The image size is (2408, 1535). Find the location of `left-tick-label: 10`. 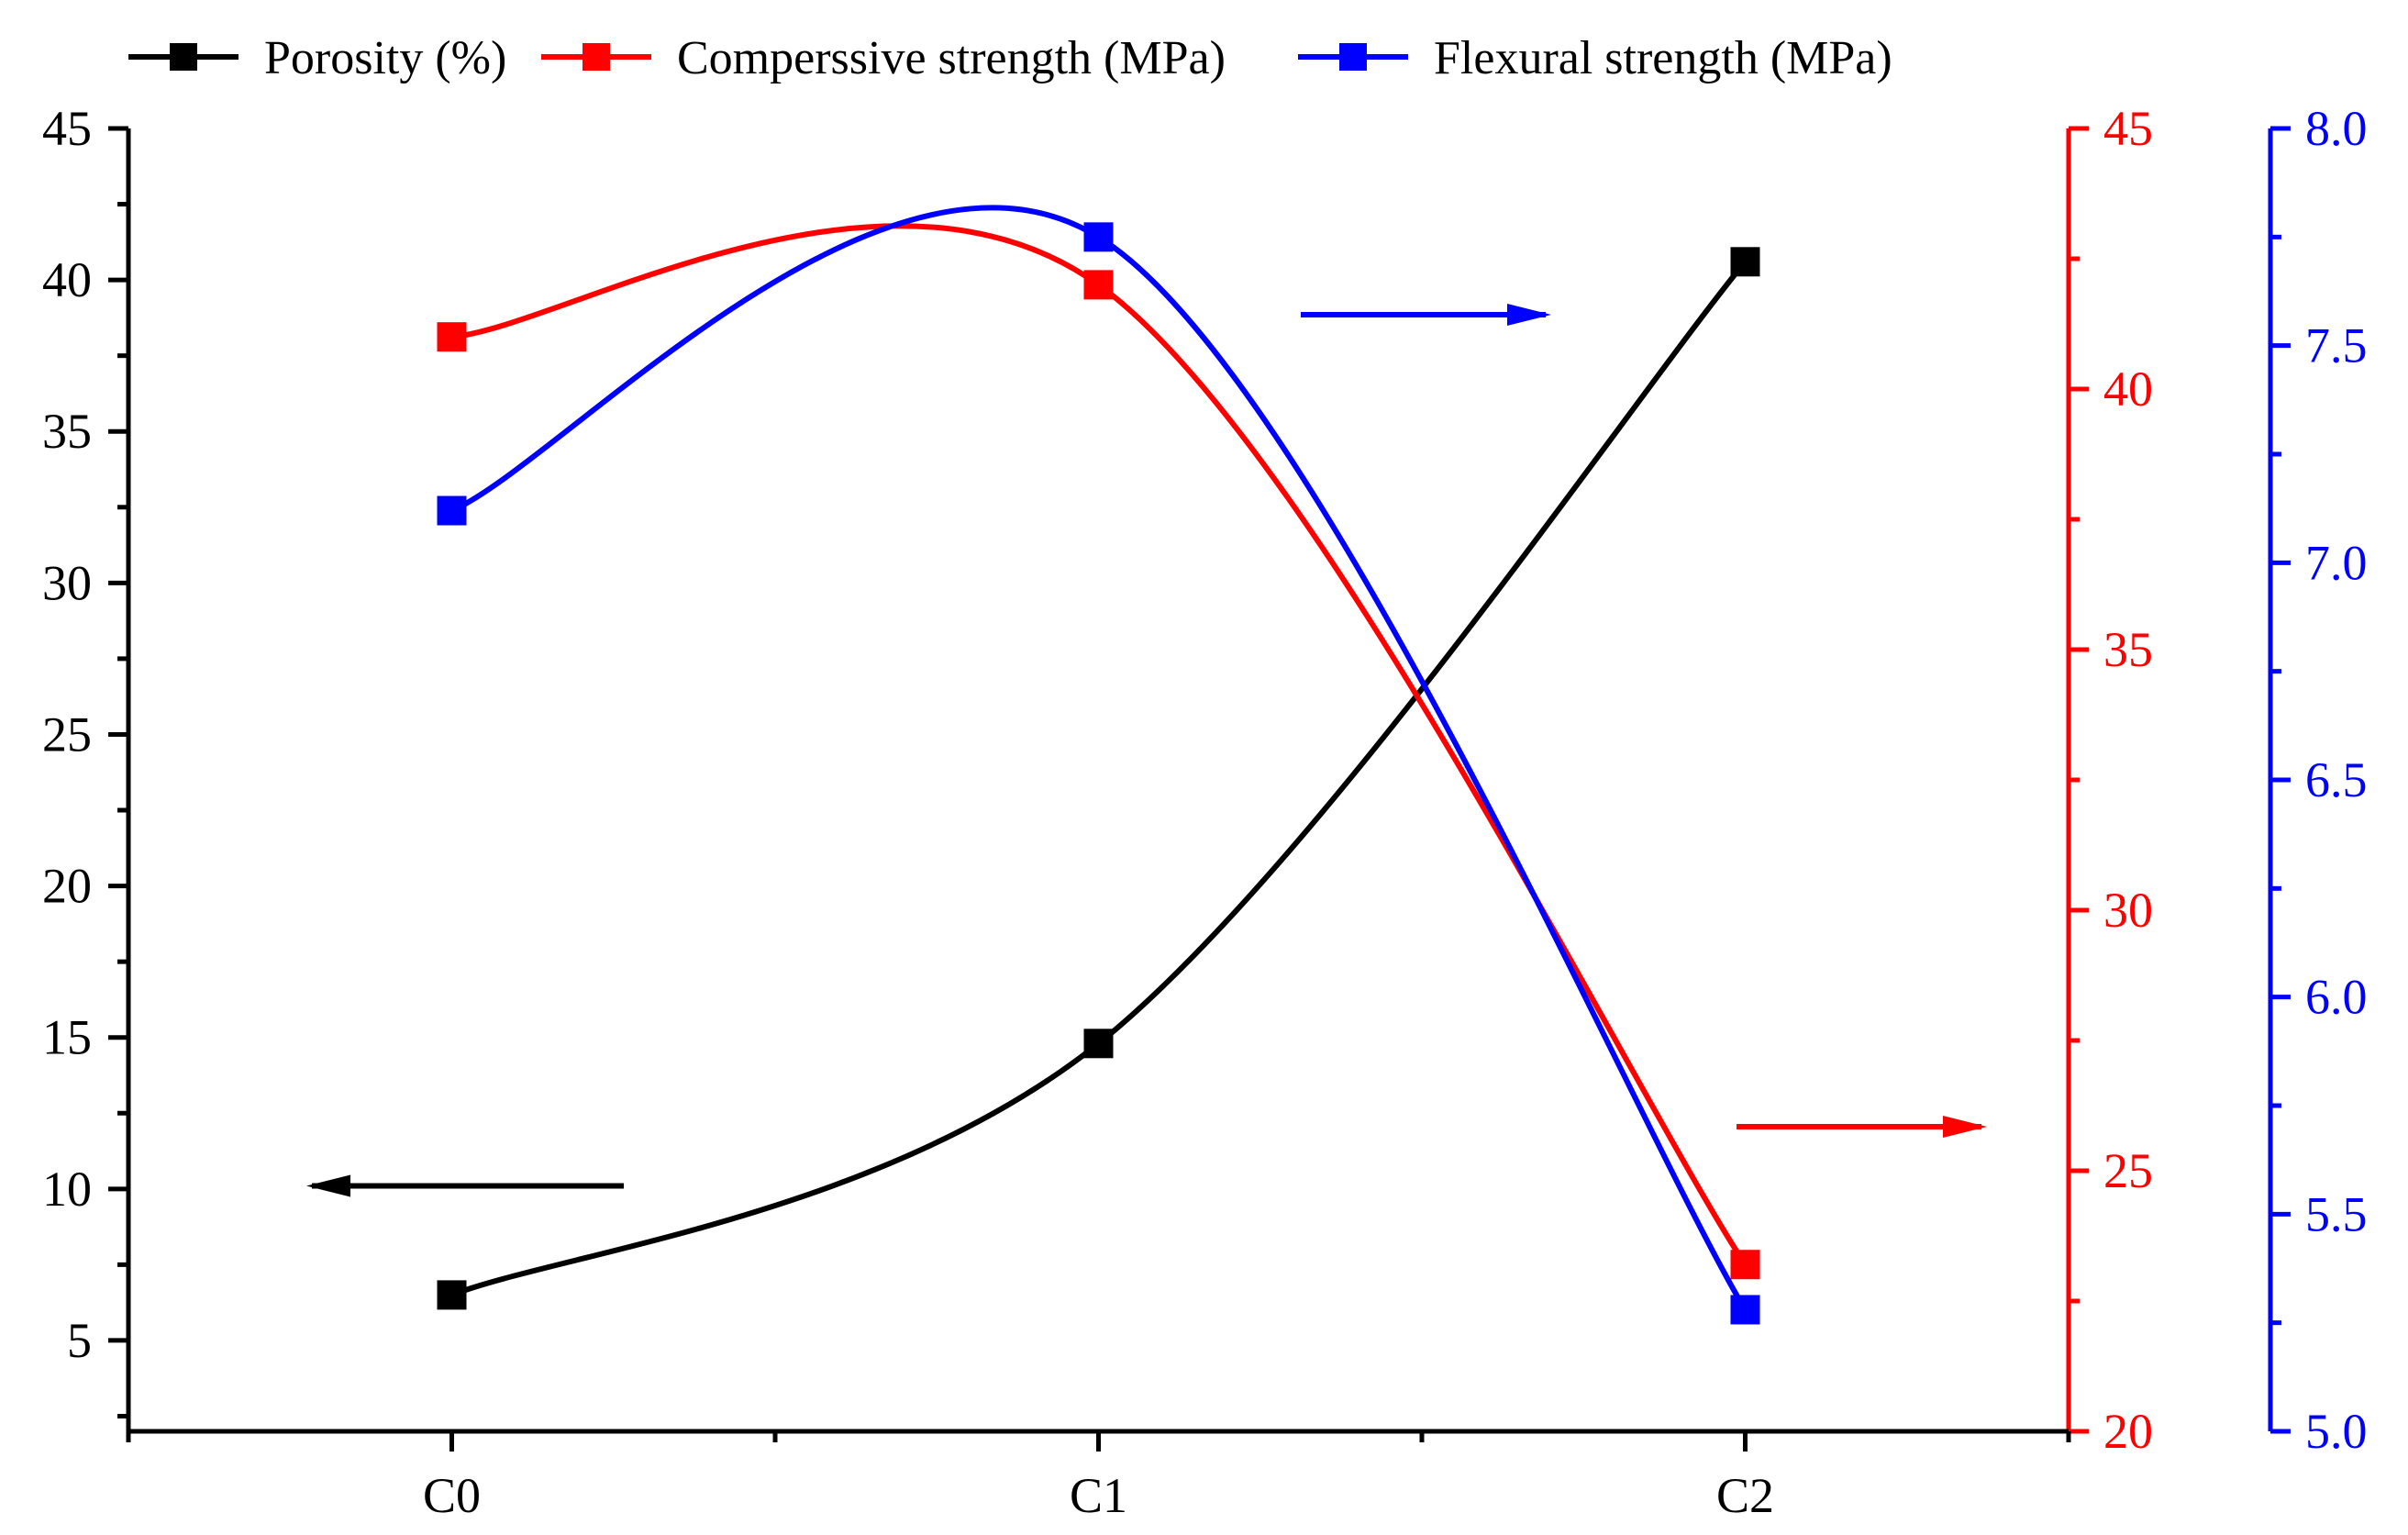

left-tick-label: 10 is located at coordinates (67, 1189).